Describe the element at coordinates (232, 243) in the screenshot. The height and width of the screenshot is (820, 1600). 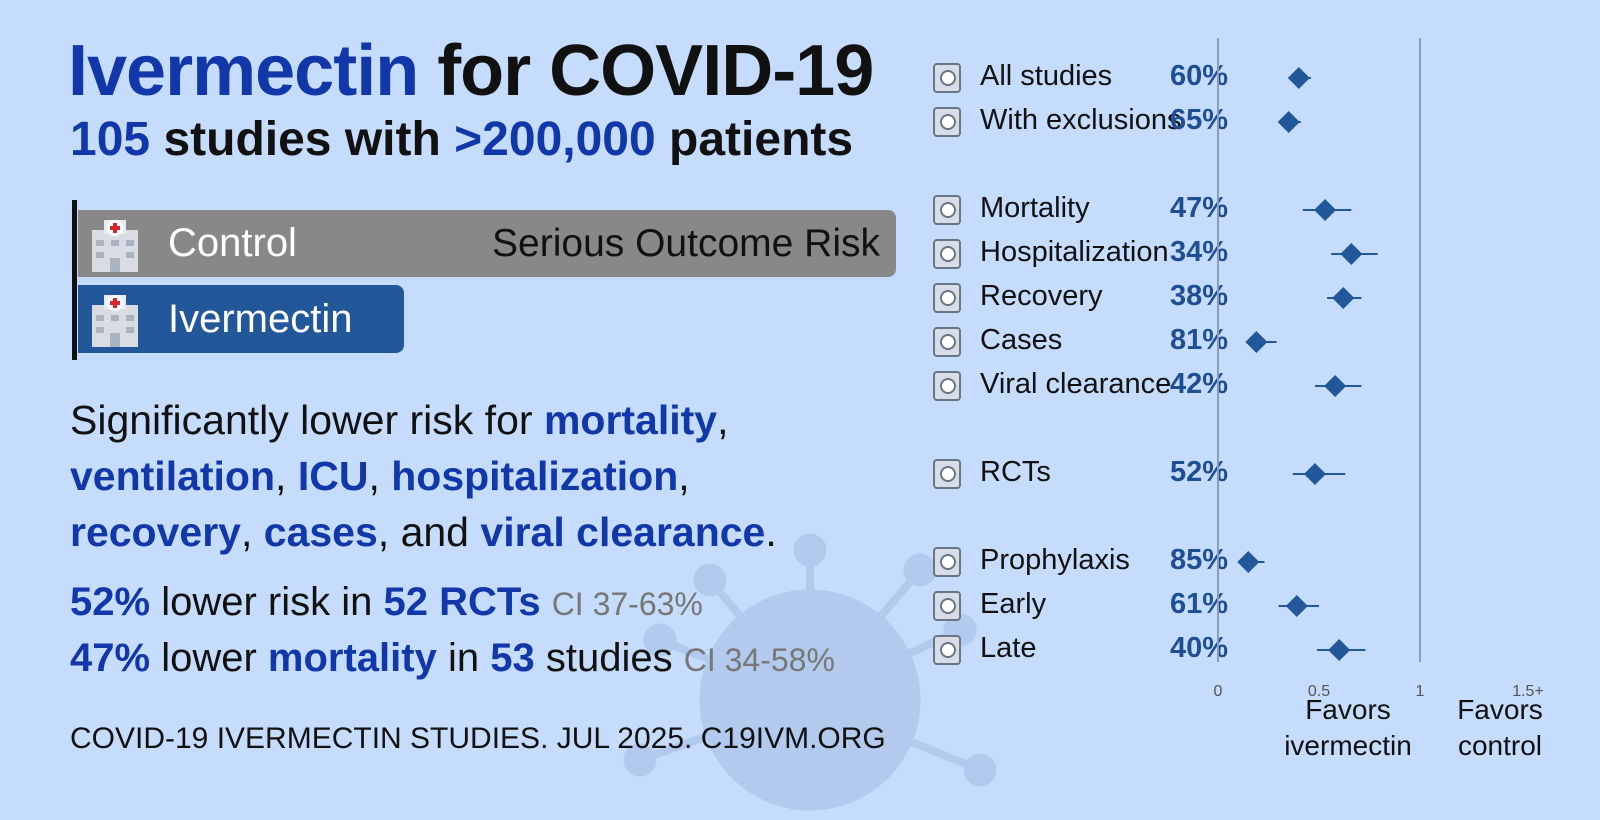
I see `control-label: Control` at that location.